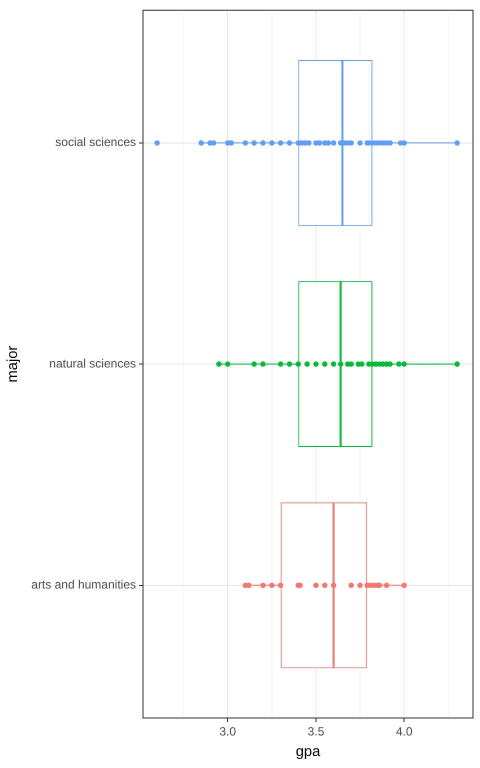 Image resolution: width=480 pixels, height=768 pixels. I want to click on x-tick-label: 3.5, so click(316, 731).